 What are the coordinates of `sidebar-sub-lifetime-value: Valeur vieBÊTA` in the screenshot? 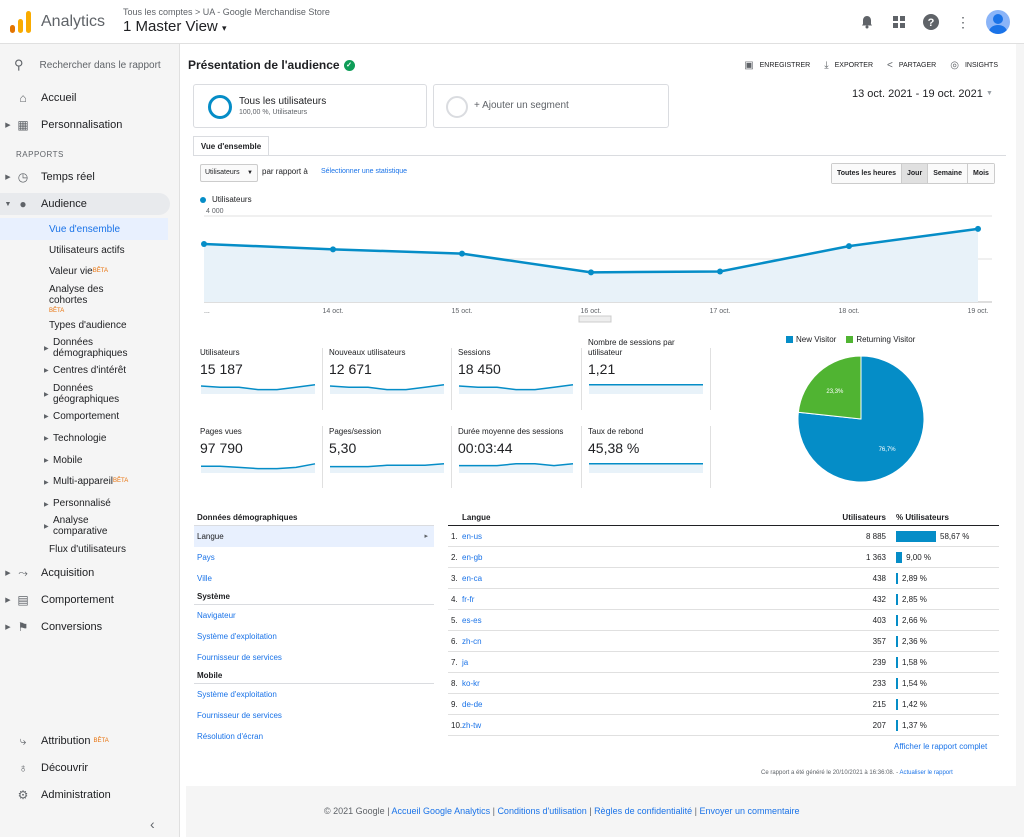 It's located at (78, 271).